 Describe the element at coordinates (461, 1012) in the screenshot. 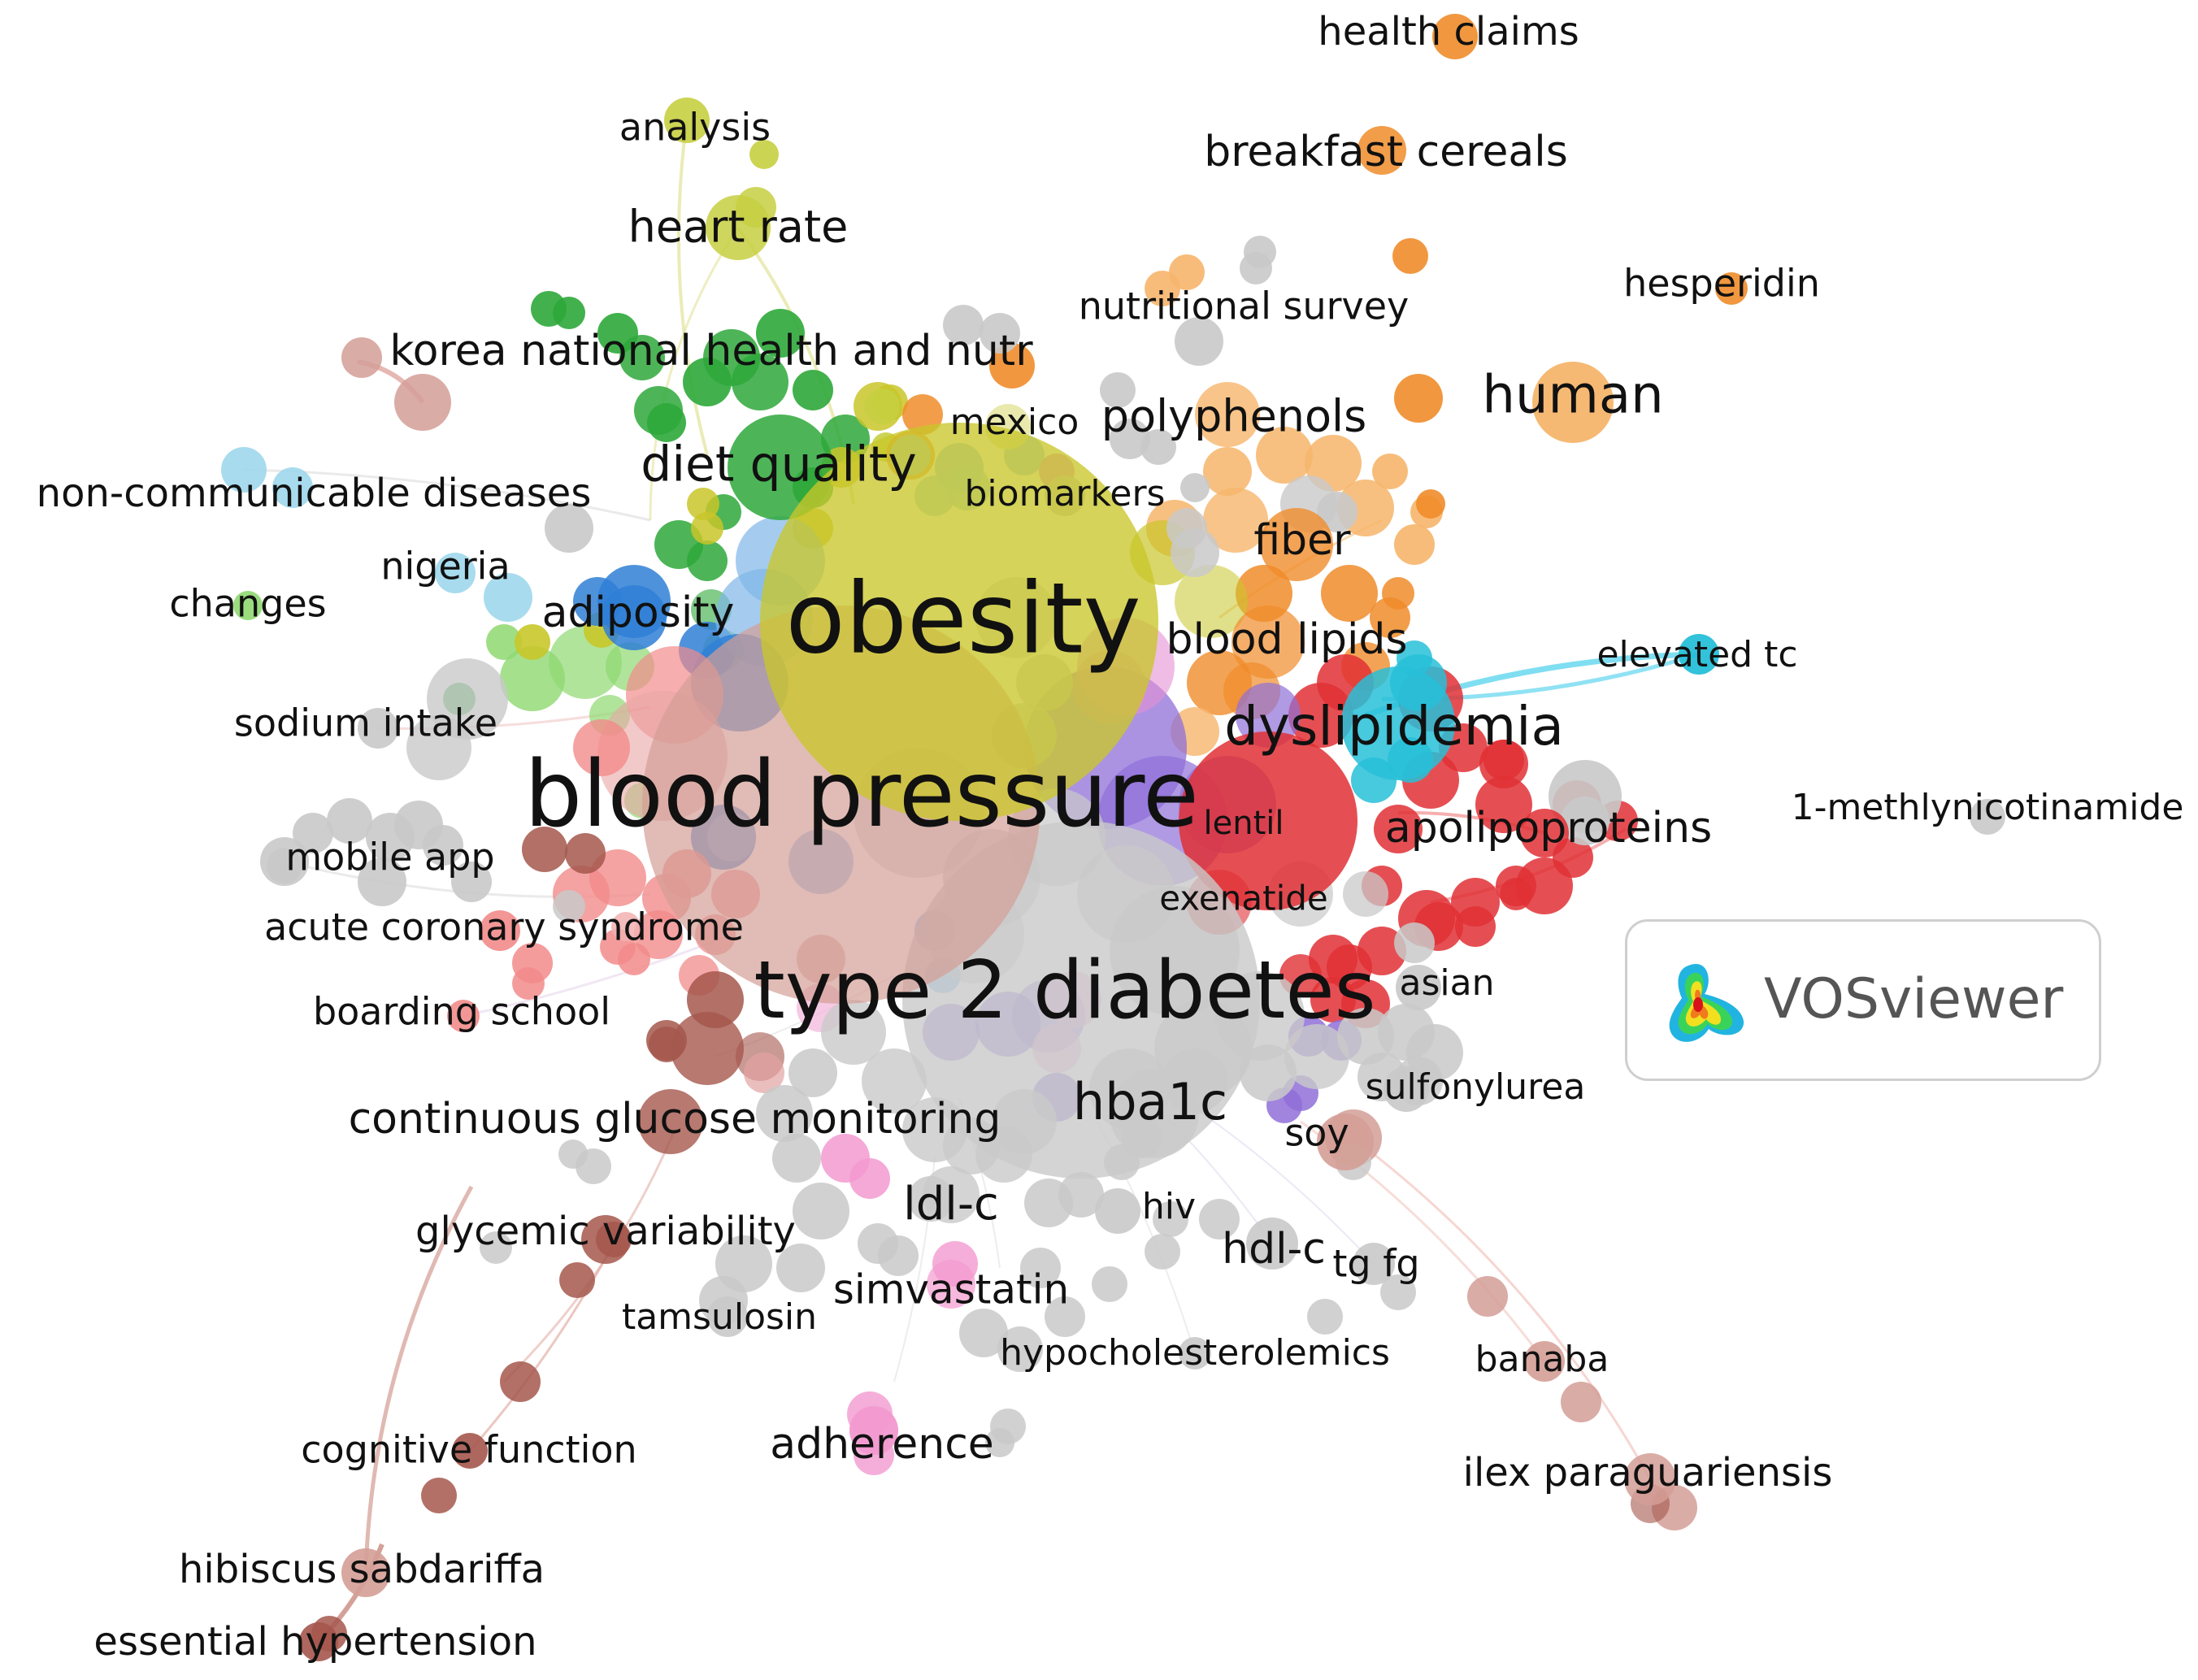

I see `boarding-school-label: boarding school` at that location.